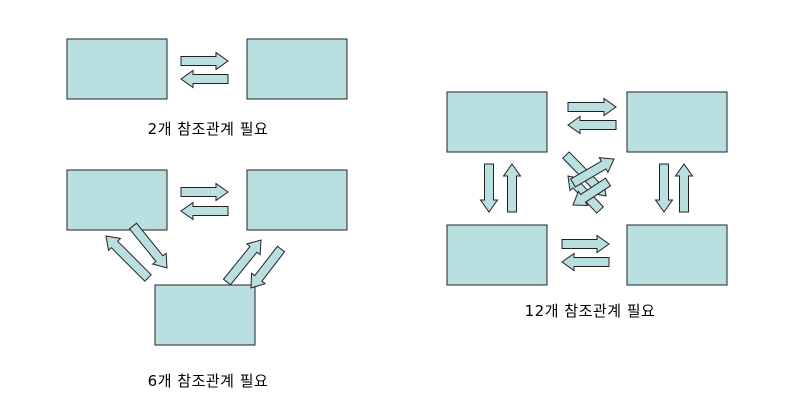  Describe the element at coordinates (590, 311) in the screenshot. I see `caption-four-nodes: 12개 참조관계 필요` at that location.